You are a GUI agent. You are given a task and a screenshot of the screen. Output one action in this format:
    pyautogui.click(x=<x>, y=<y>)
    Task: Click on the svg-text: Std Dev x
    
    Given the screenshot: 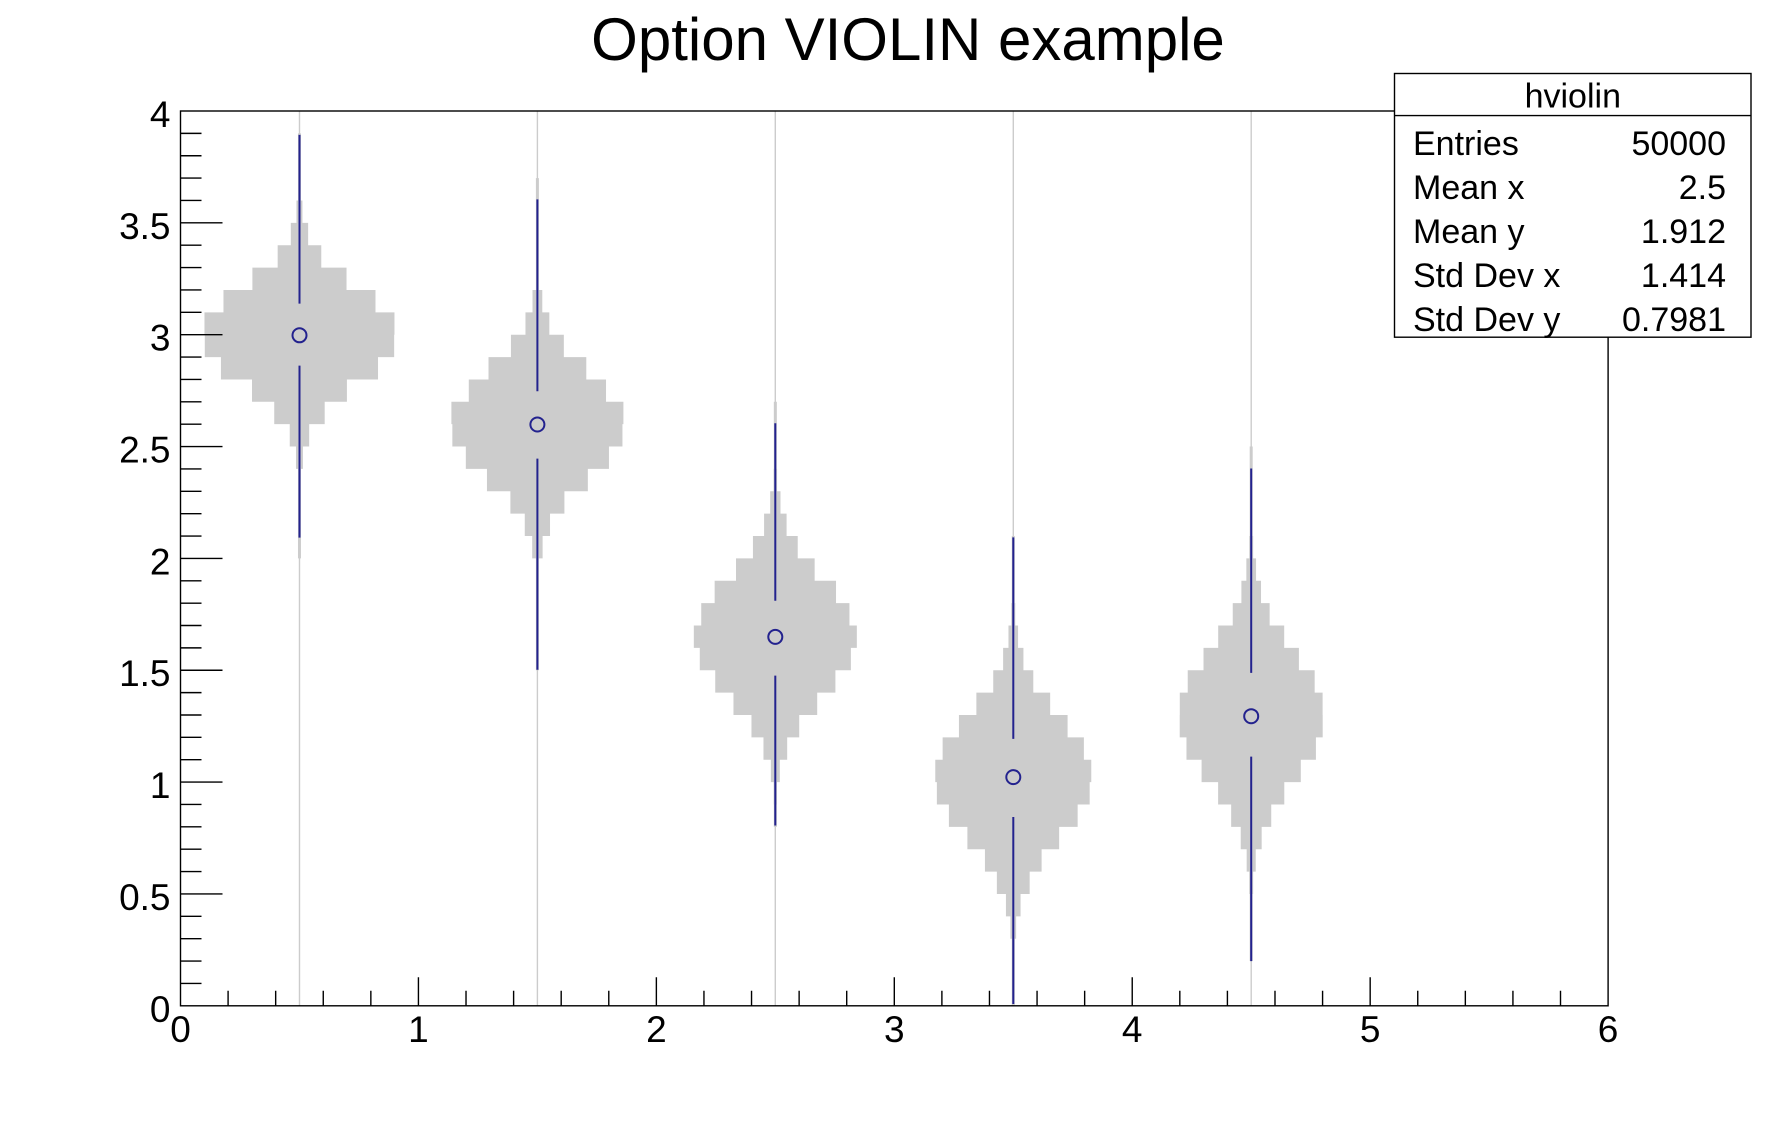 What is the action you would take?
    pyautogui.click(x=1486, y=276)
    